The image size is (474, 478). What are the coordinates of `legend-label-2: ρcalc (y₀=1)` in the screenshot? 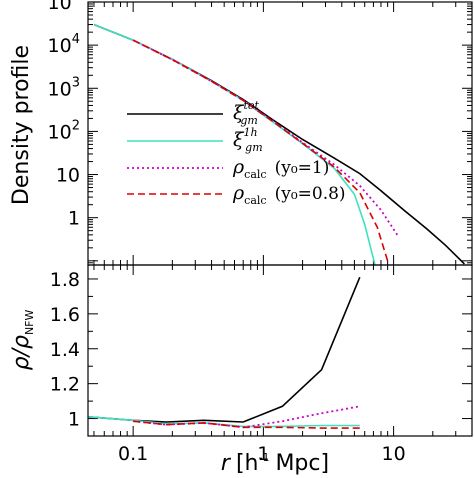 It's located at (280, 168).